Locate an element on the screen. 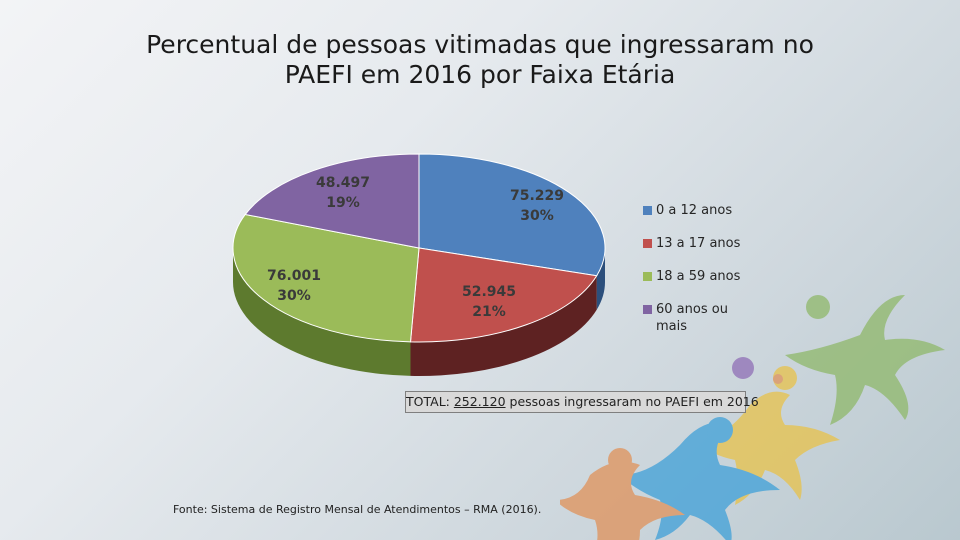  legend-label-0-a-12: 0 a 12 anos is located at coordinates (694, 210).